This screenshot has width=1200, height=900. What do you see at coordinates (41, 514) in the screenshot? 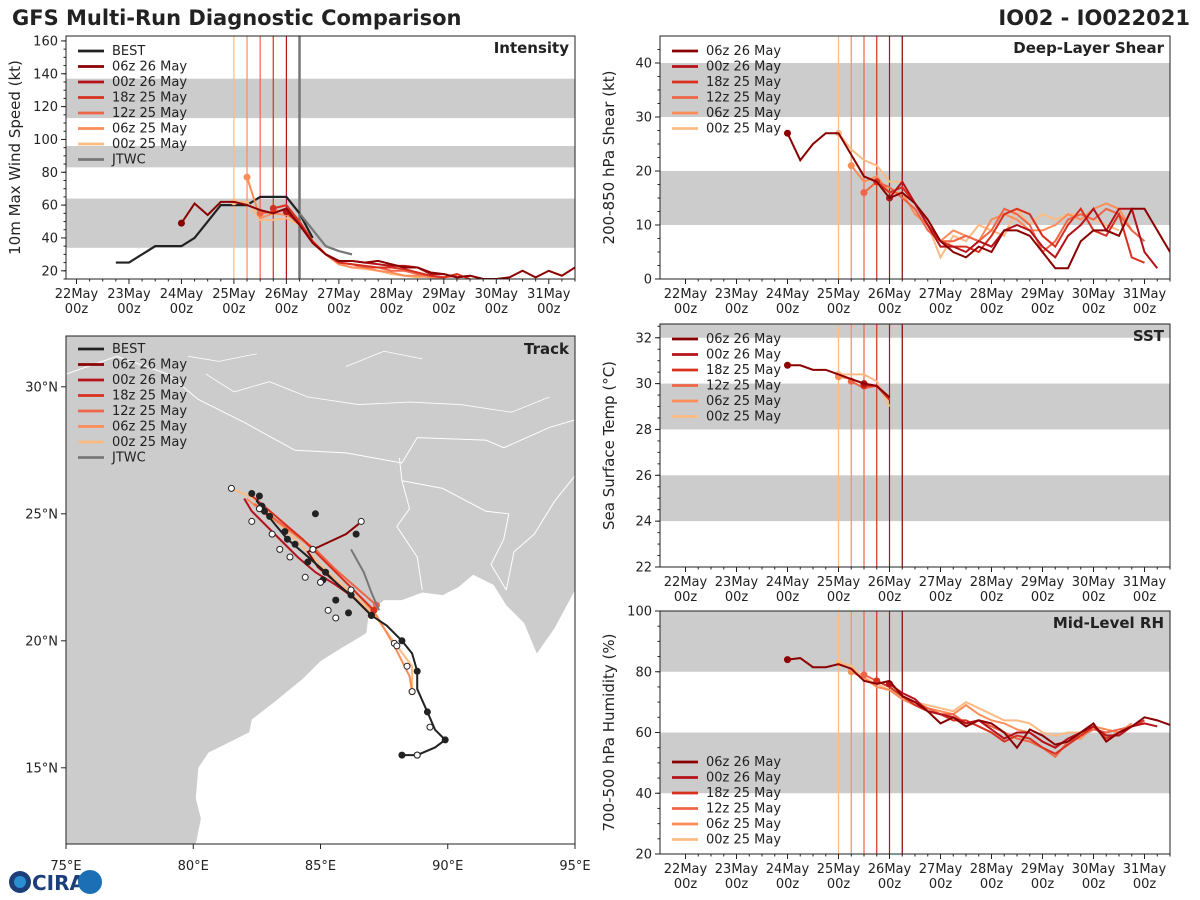
I see `lat-tick-label: 25°N` at bounding box center [41, 514].